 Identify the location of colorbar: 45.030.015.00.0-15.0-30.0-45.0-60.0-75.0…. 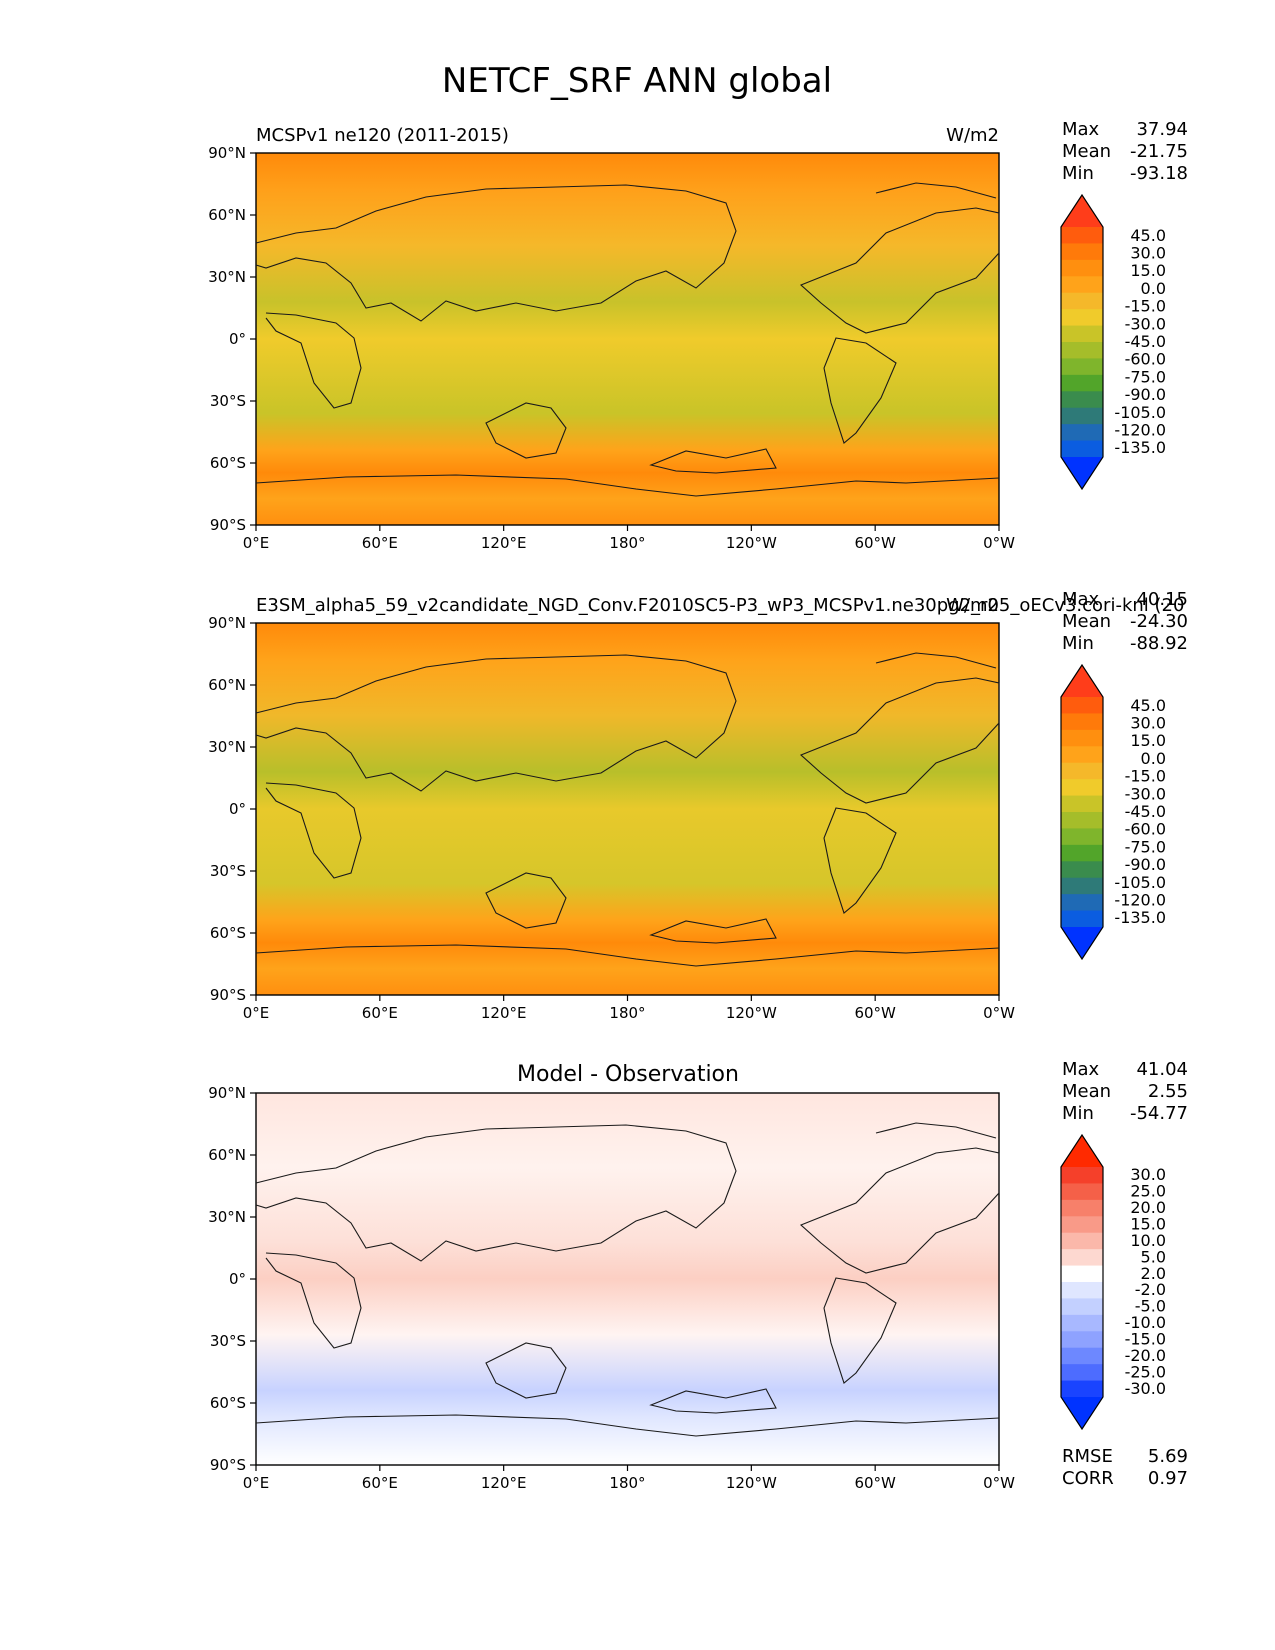
(1113, 812).